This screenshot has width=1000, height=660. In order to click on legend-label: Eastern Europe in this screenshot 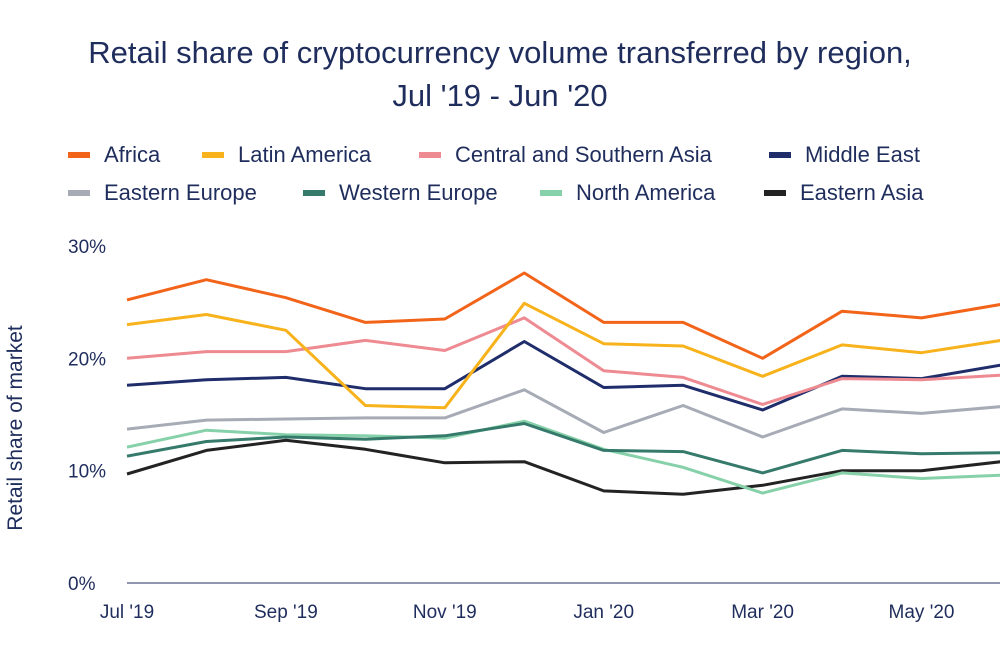, I will do `click(180, 192)`.